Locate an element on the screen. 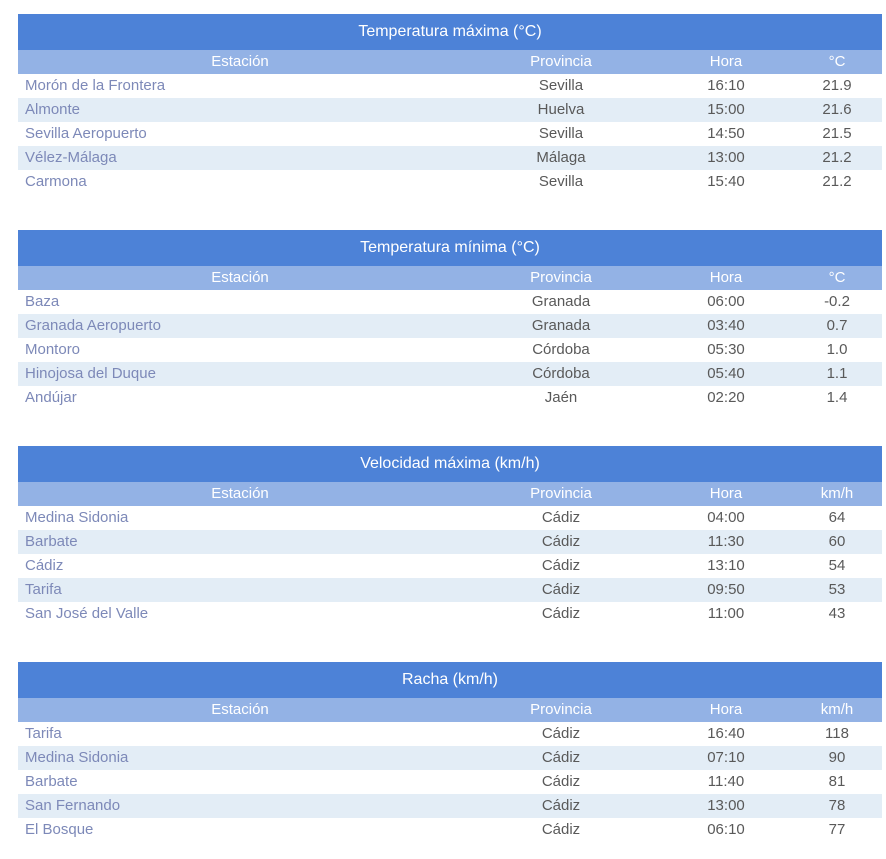 This screenshot has width=886, height=859. table-row: San José del Valle Cádiz 11:00 43 is located at coordinates (450, 614).